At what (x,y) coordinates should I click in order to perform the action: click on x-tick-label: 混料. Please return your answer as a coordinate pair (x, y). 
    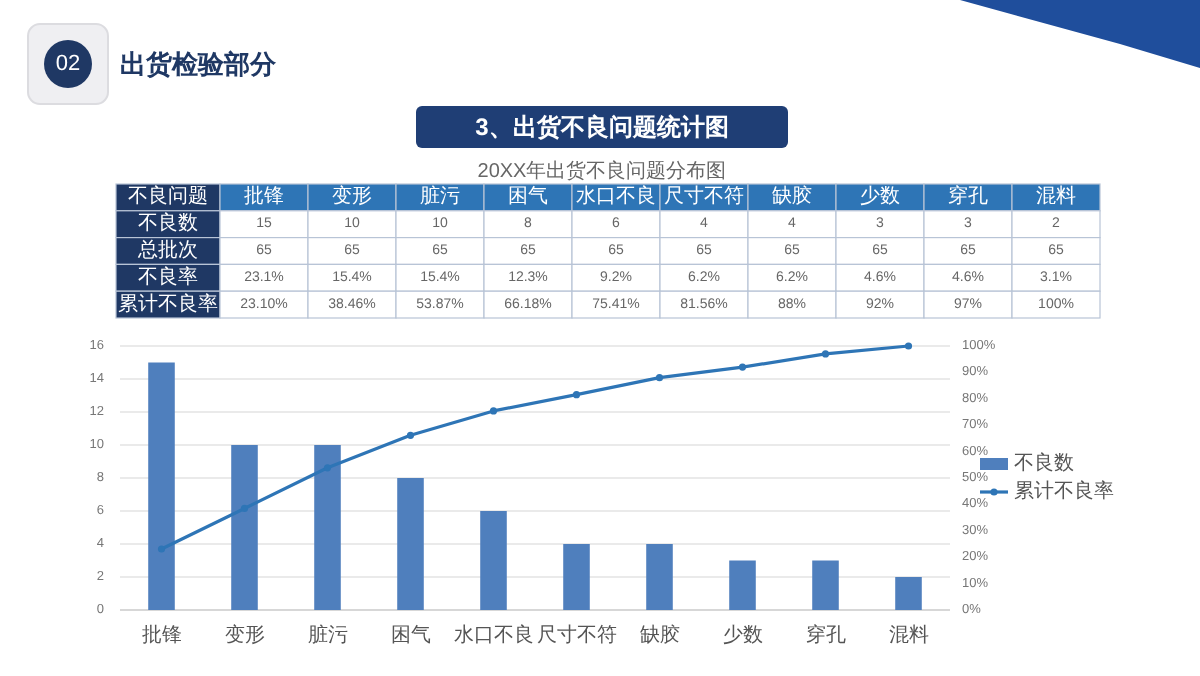
    Looking at the image, I should click on (908, 635).